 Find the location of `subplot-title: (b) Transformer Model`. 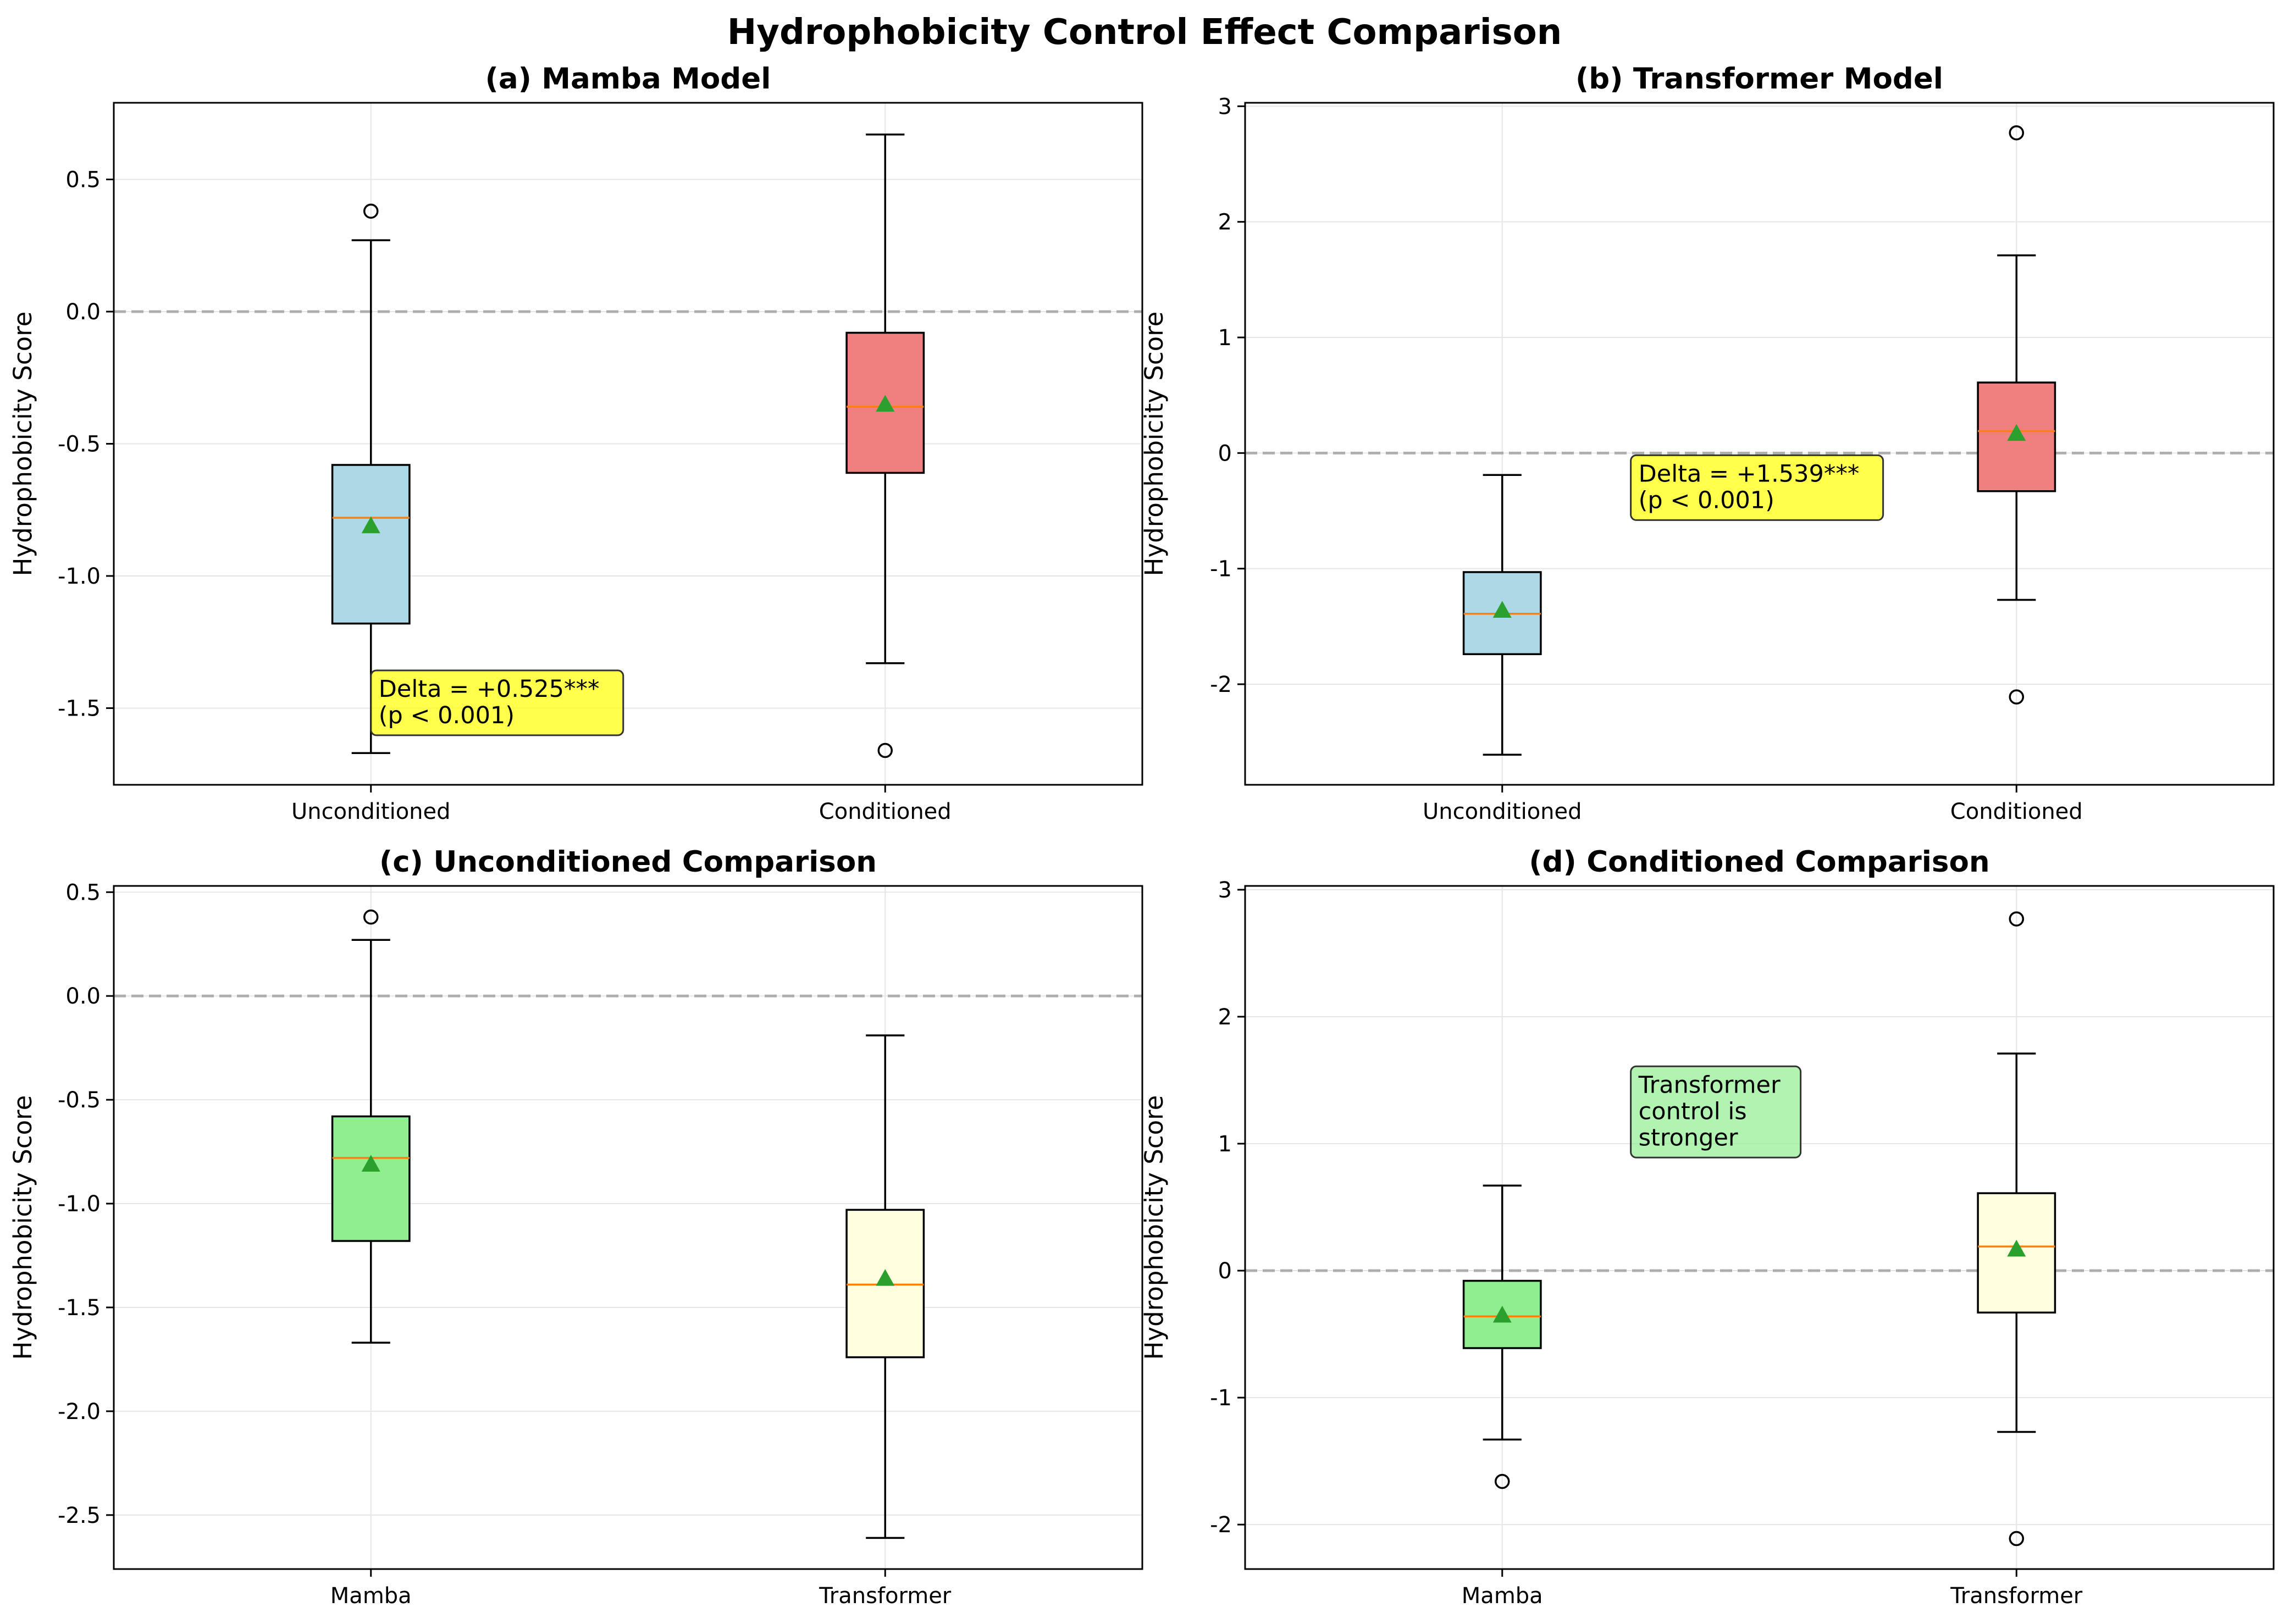

subplot-title: (b) Transformer Model is located at coordinates (1759, 79).